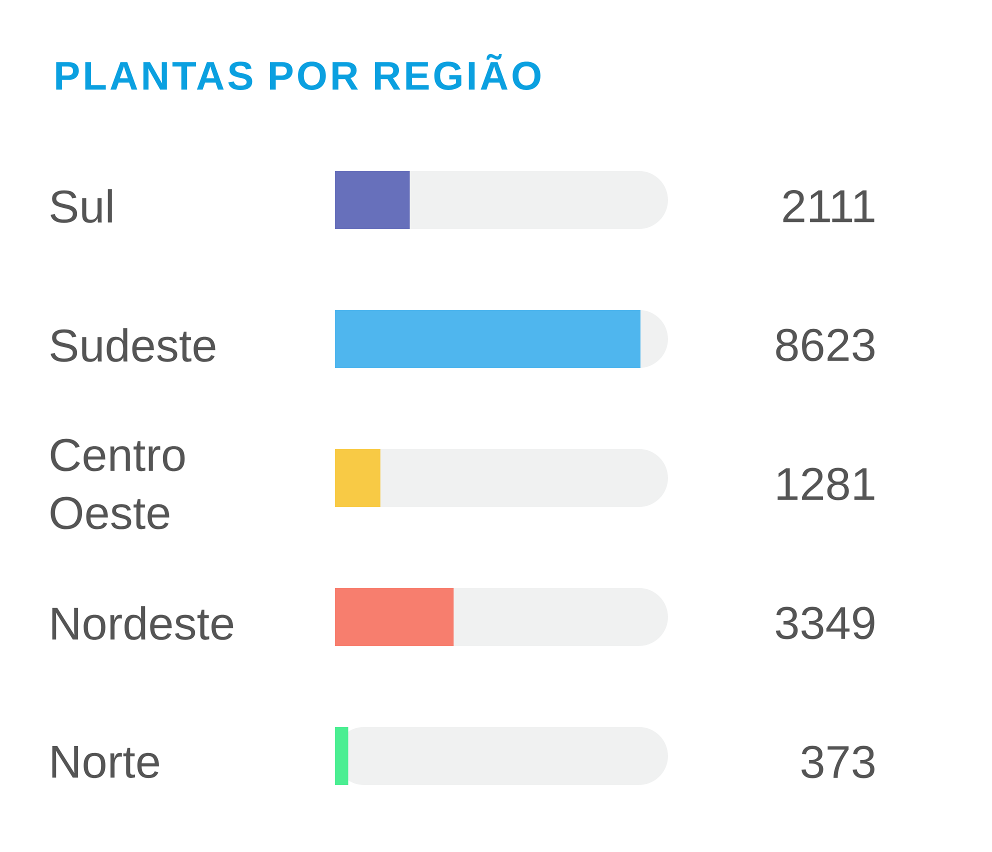 This screenshot has width=992, height=852. I want to click on data-label: 1281, so click(826, 484).